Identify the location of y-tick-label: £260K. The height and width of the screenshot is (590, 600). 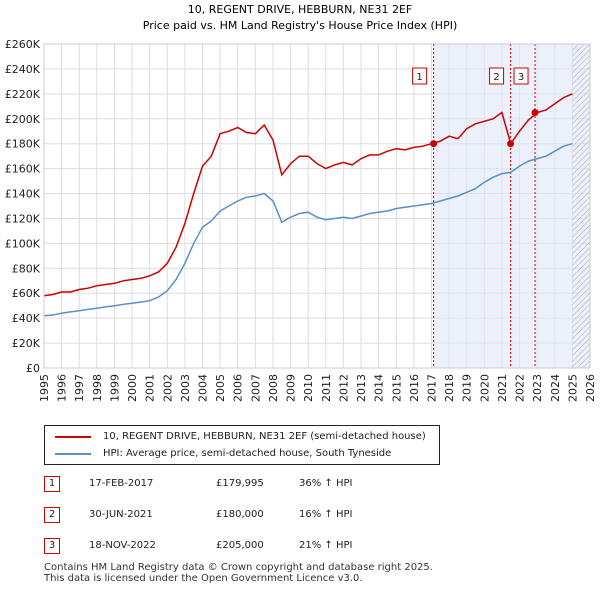
(23, 44).